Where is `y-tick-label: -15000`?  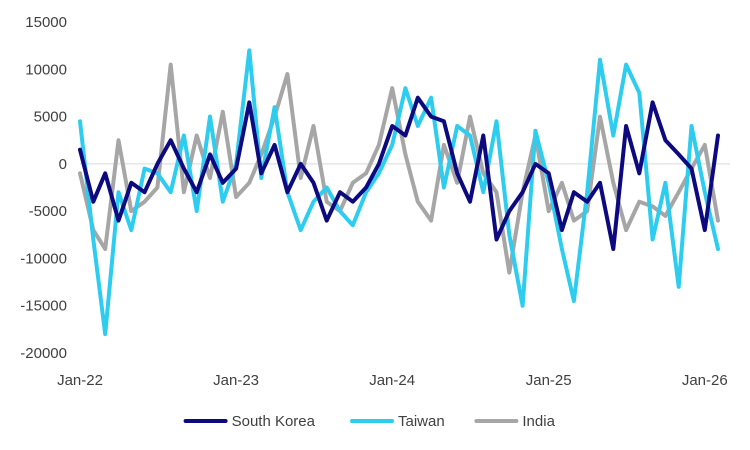
y-tick-label: -15000 is located at coordinates (43, 306).